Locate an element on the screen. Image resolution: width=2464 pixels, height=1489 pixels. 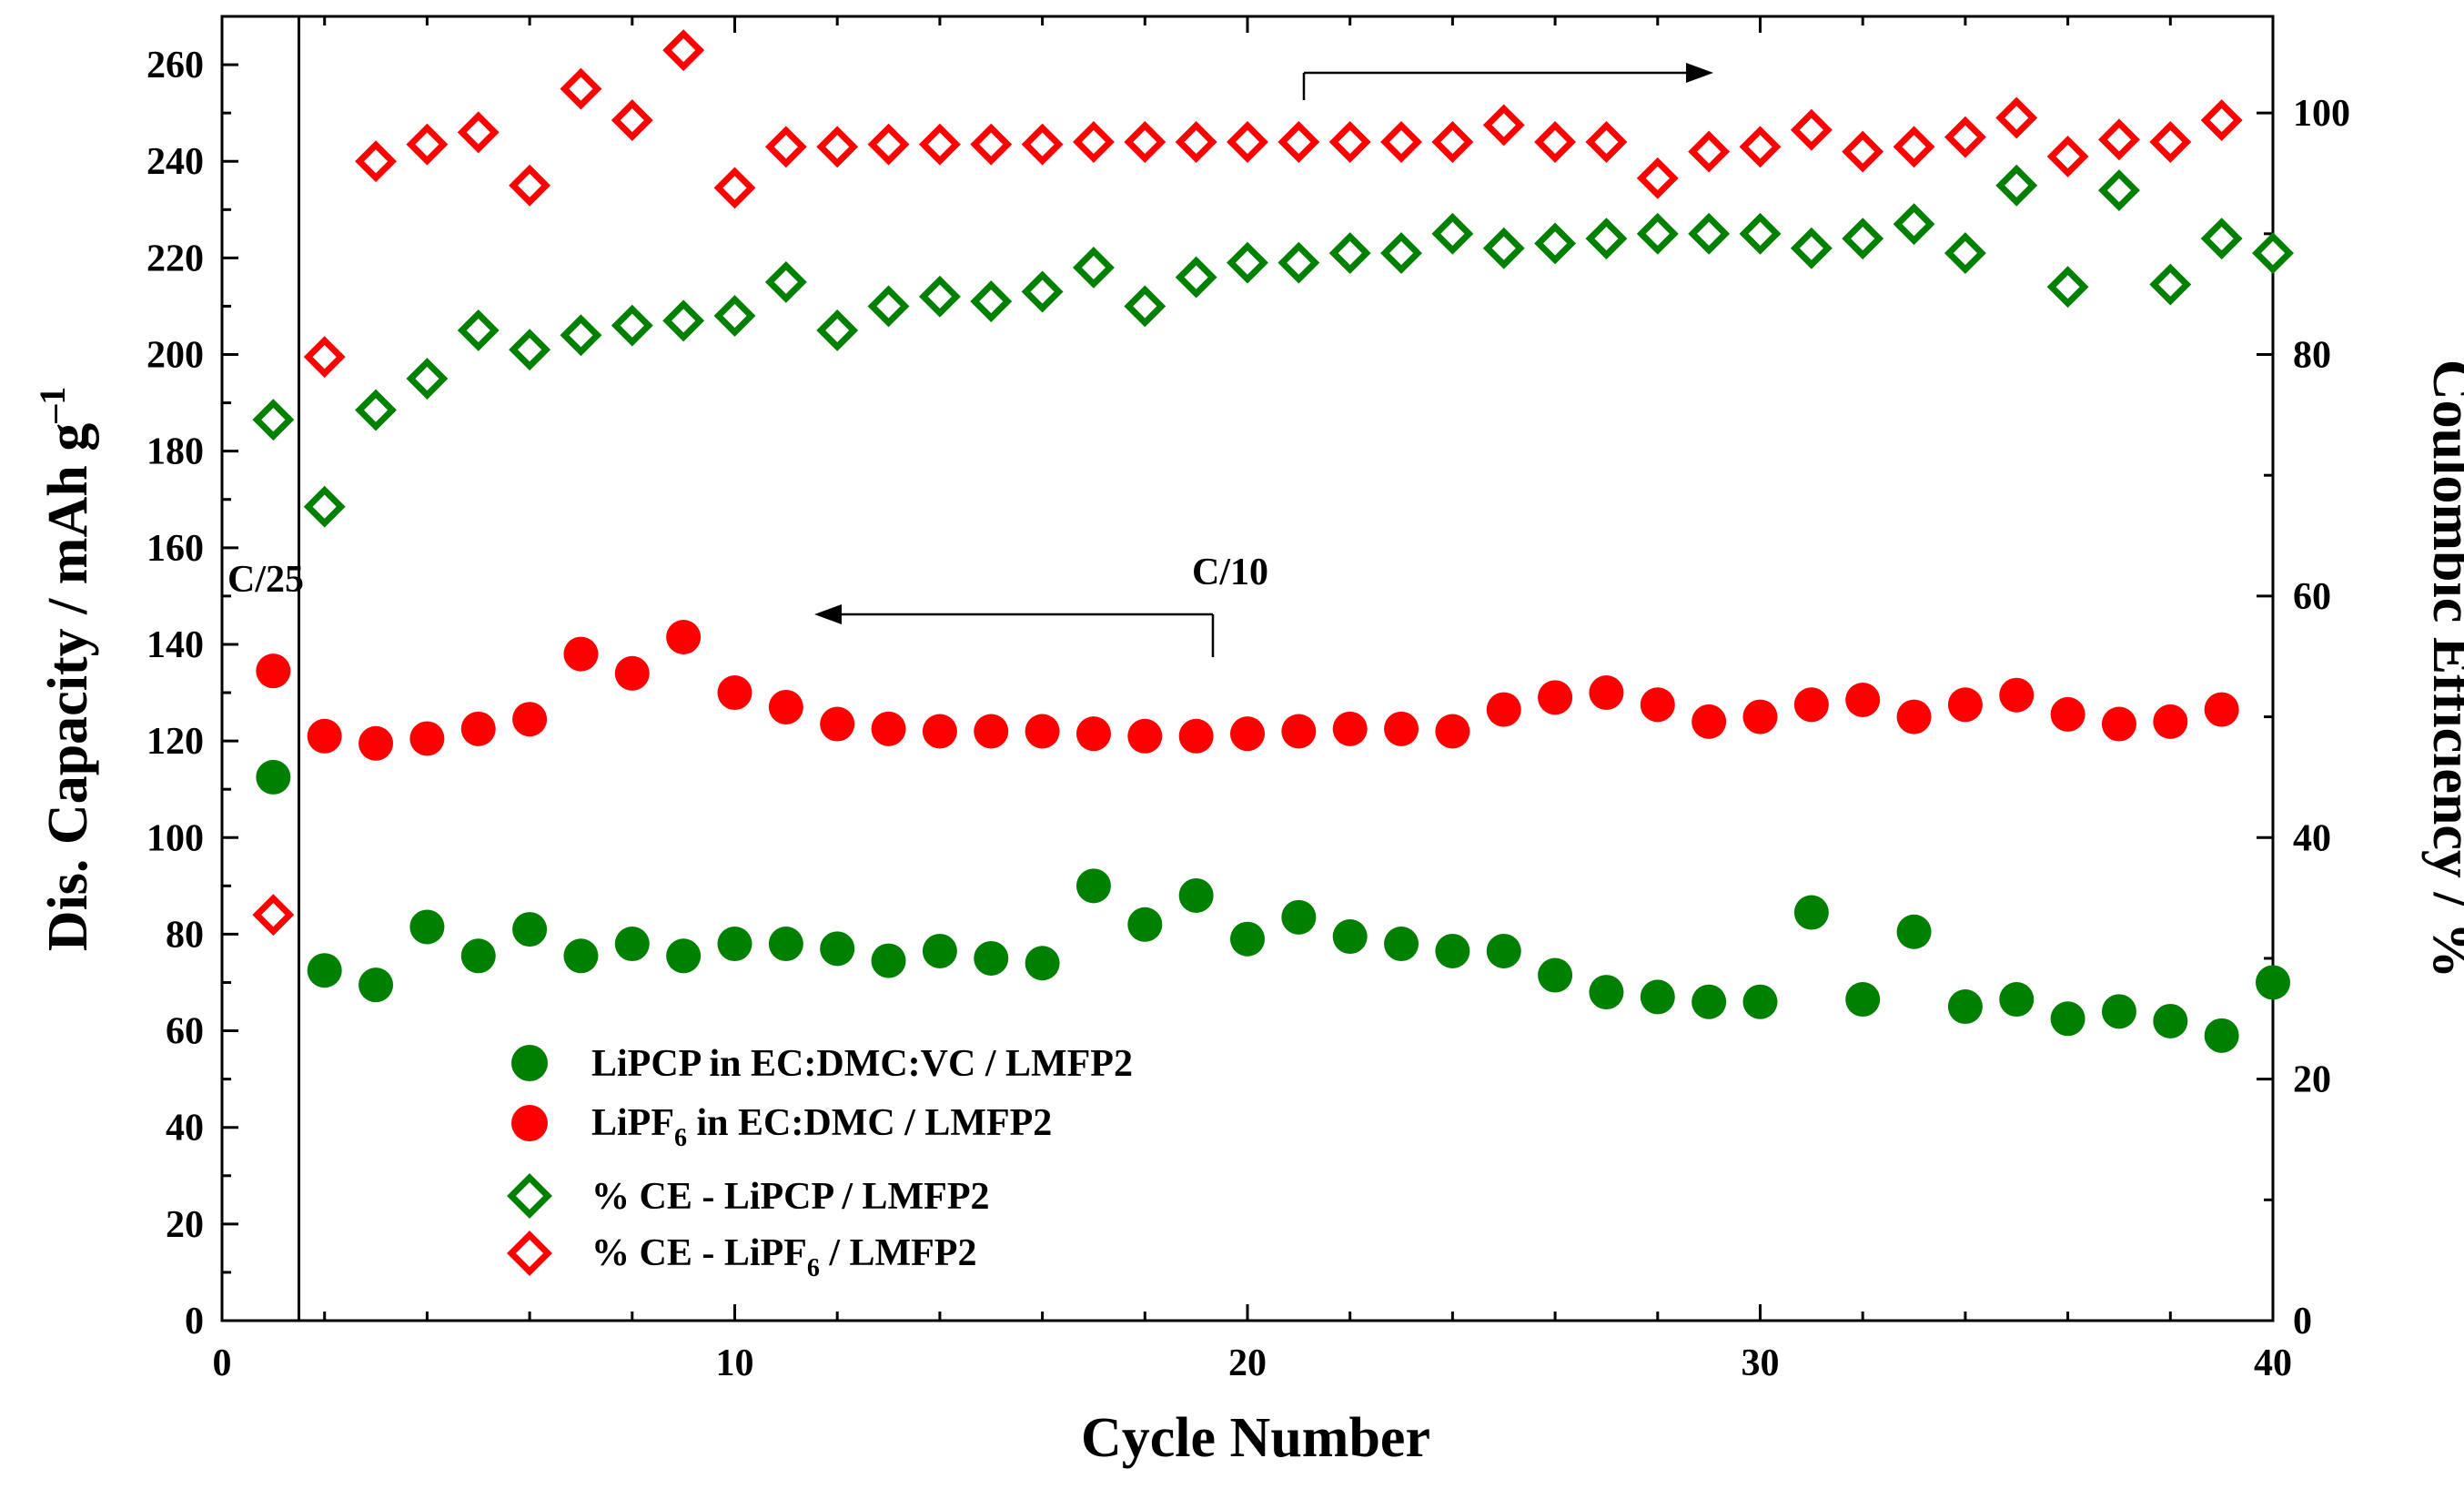
x-tick-label: 10 is located at coordinates (735, 1363).